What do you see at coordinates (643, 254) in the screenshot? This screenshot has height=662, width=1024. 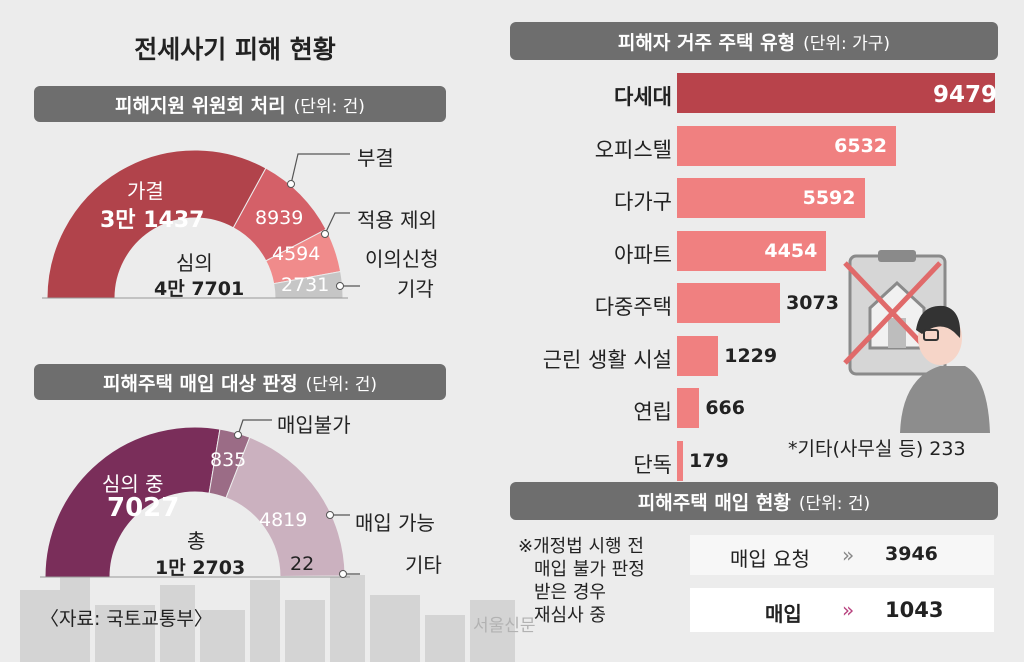 I see `bar-category-label: 아파트` at bounding box center [643, 254].